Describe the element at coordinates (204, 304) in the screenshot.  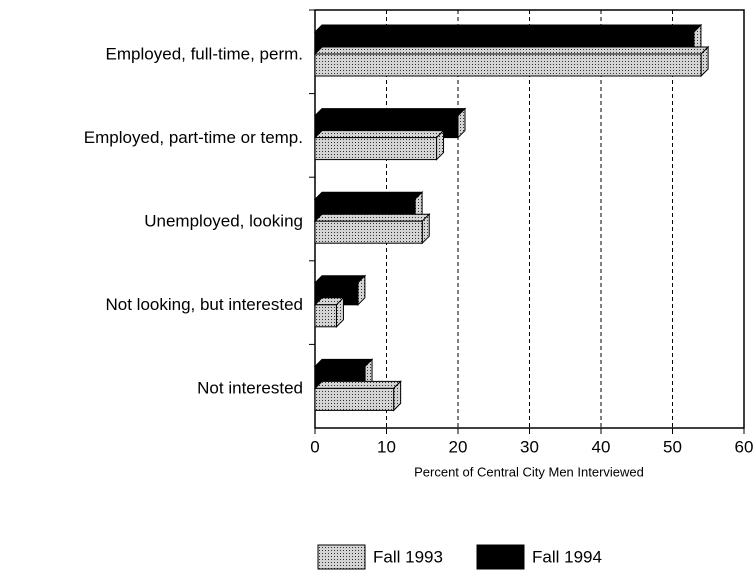
I see `y-tick-label: Not looking, but interested` at that location.